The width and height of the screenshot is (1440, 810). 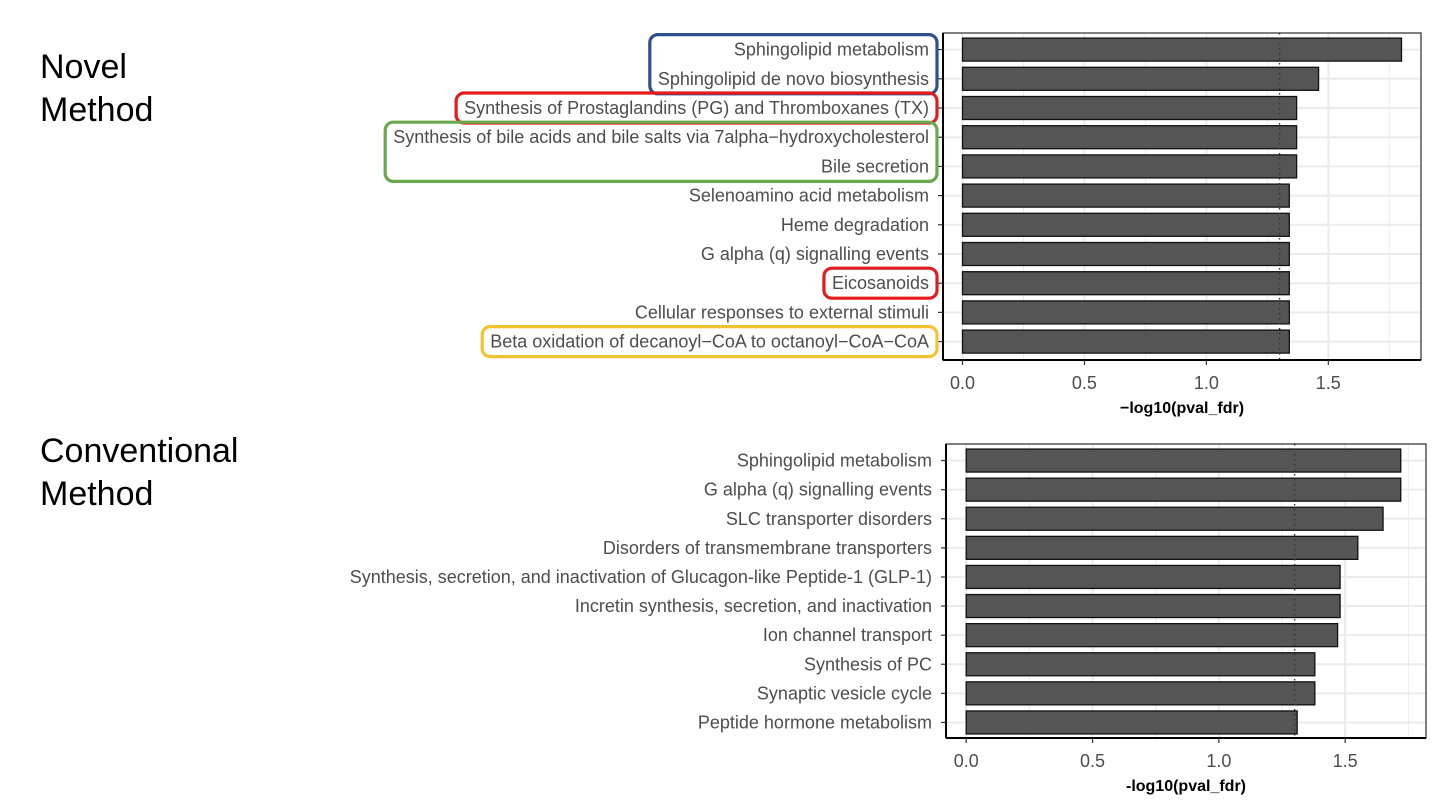 I want to click on novel-category-label-8: G alpha (q) signalling events, so click(x=815, y=254).